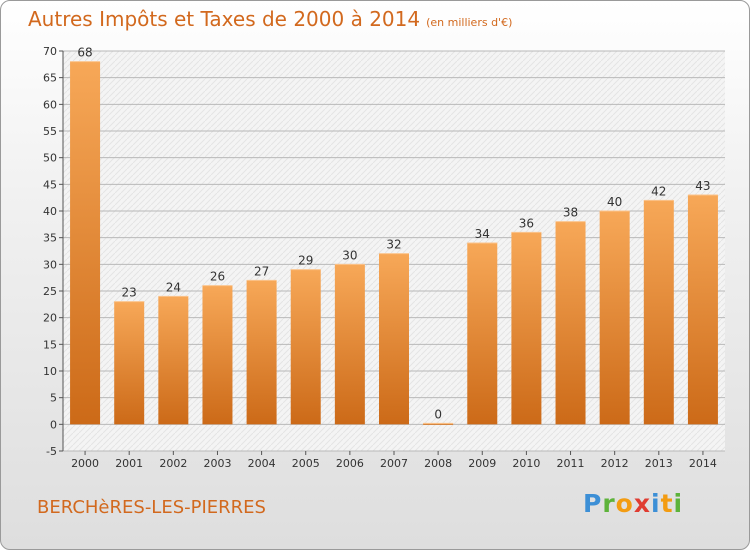 The height and width of the screenshot is (550, 750). What do you see at coordinates (50, 264) in the screenshot?
I see `y-tick-label: 30` at bounding box center [50, 264].